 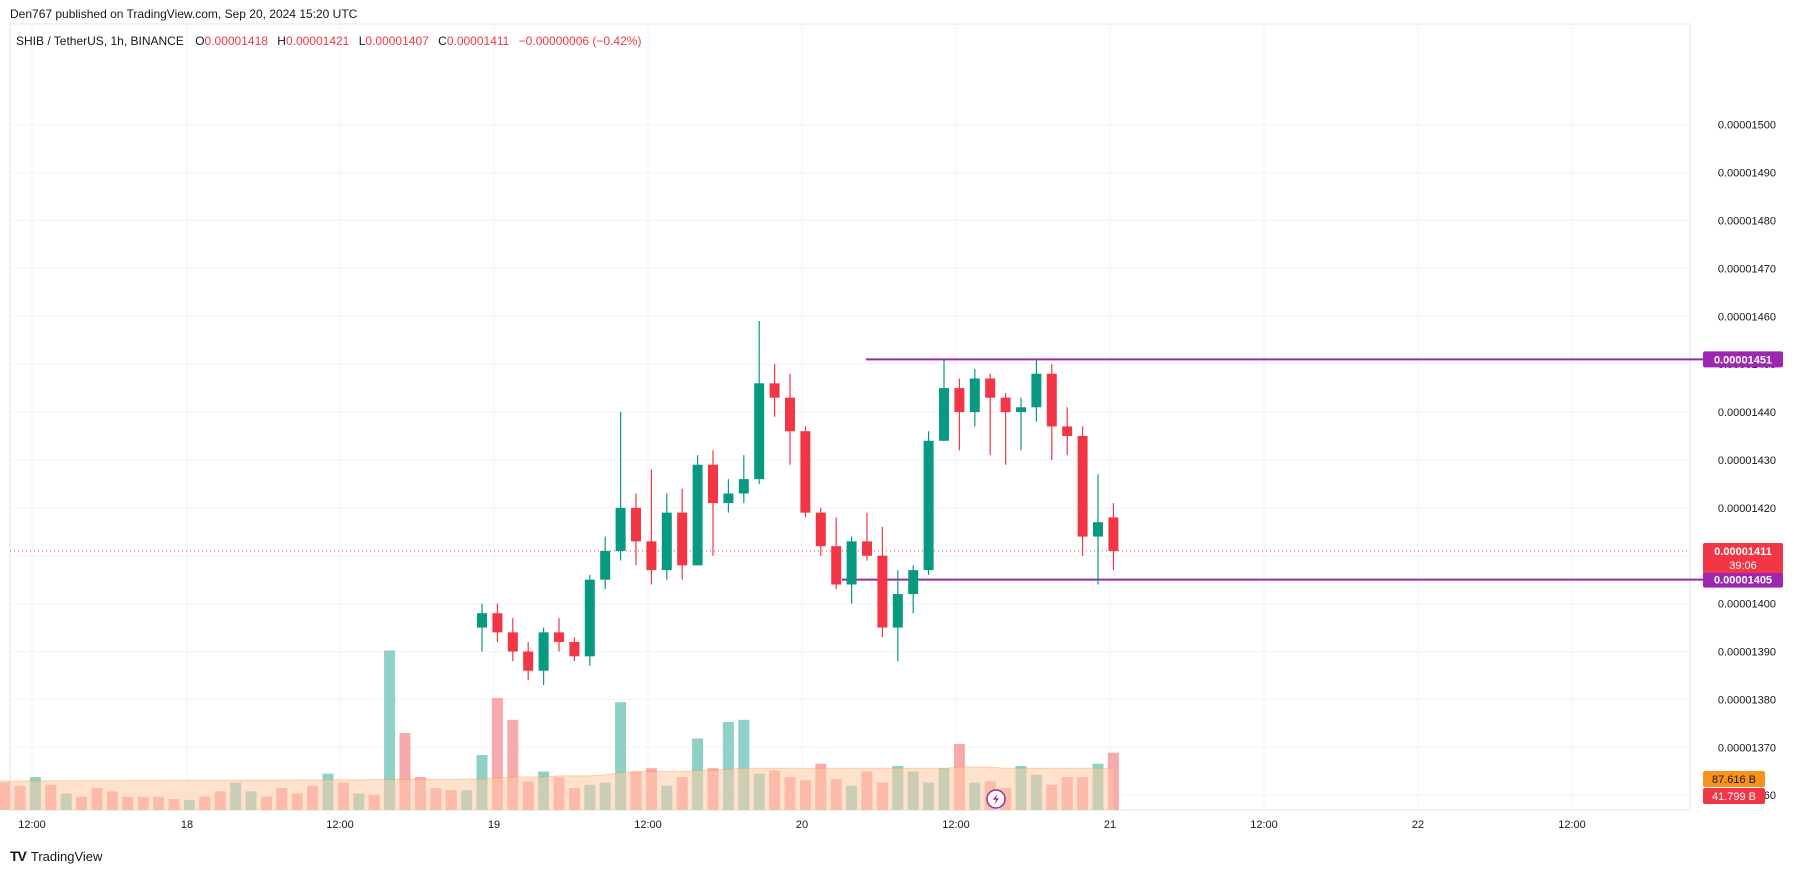 I want to click on tradingview-logo: TV TradingView, so click(x=56, y=856).